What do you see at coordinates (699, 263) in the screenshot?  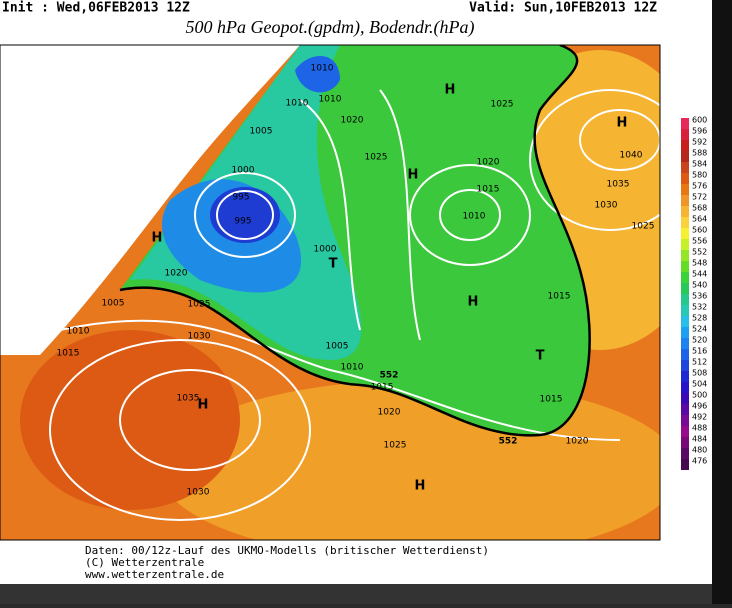 I see `legend-label: 548` at bounding box center [699, 263].